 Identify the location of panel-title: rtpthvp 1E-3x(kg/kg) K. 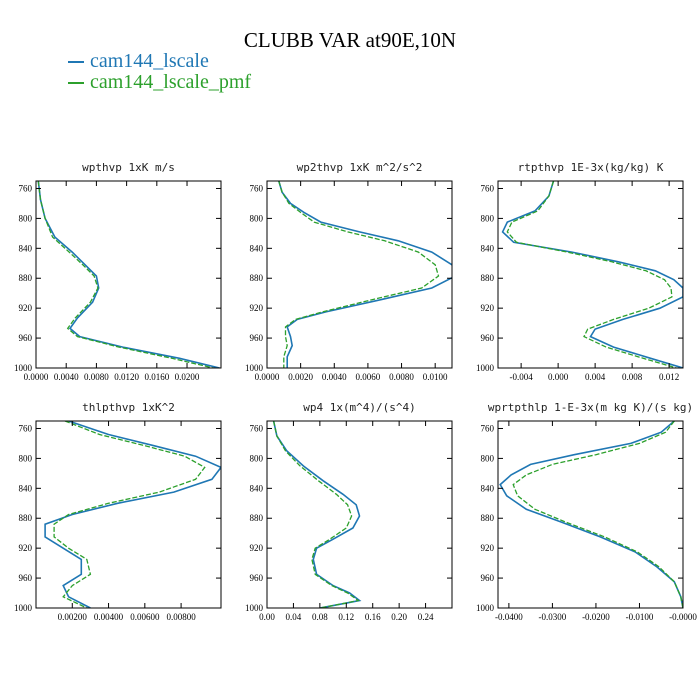
(591, 167).